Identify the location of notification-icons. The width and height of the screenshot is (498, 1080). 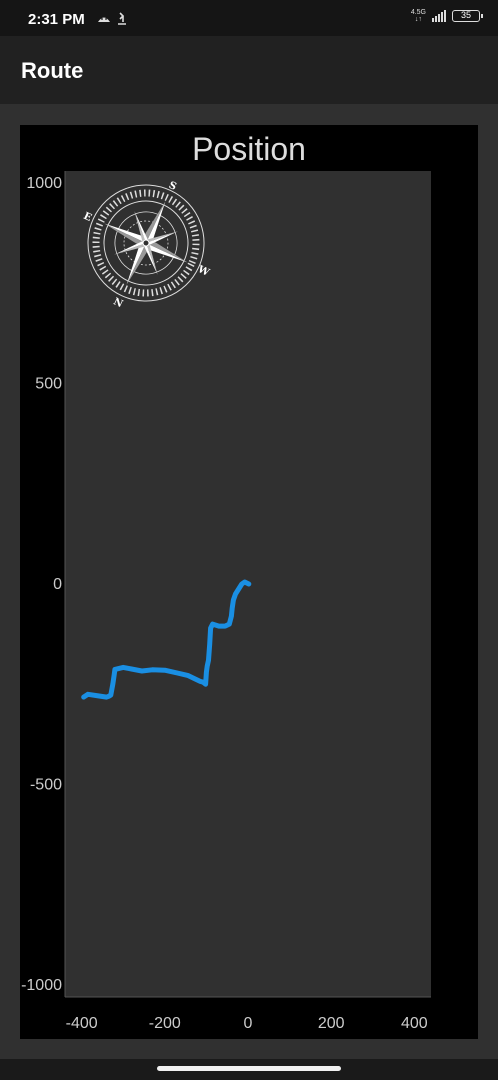
(113, 19).